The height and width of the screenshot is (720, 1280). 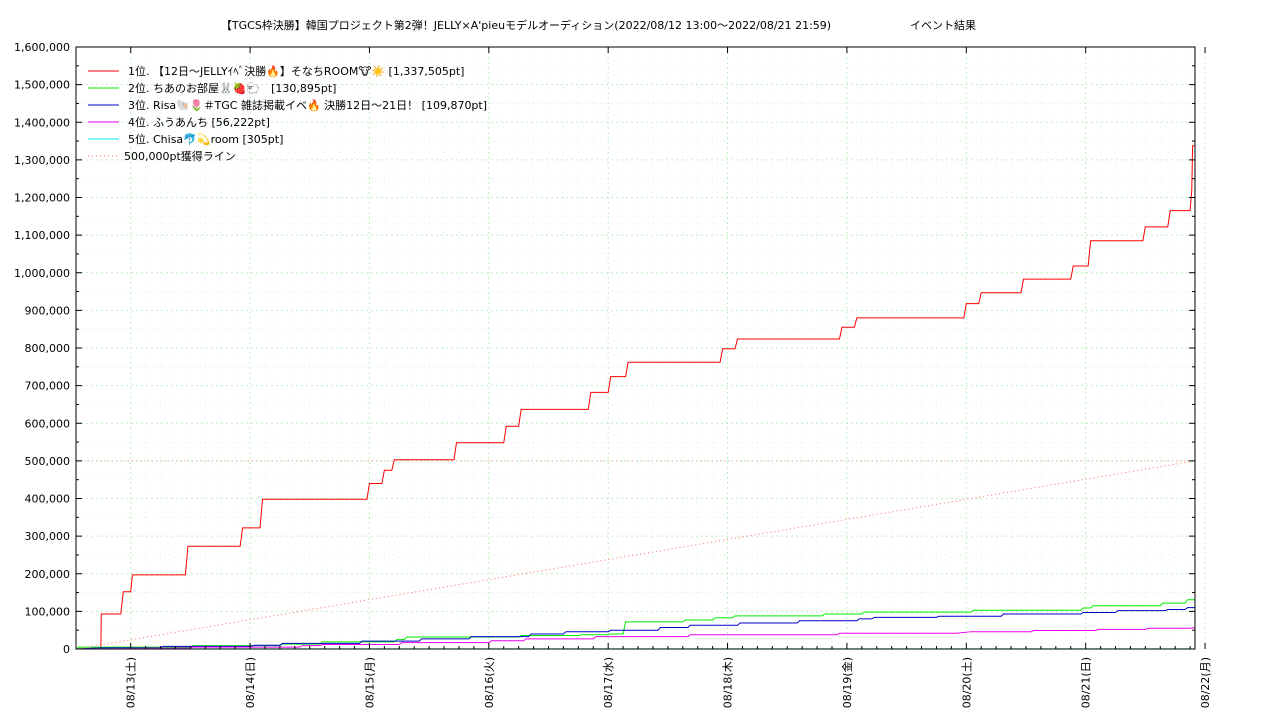 I want to click on y-tick-label: 1,500,000, so click(x=42, y=85).